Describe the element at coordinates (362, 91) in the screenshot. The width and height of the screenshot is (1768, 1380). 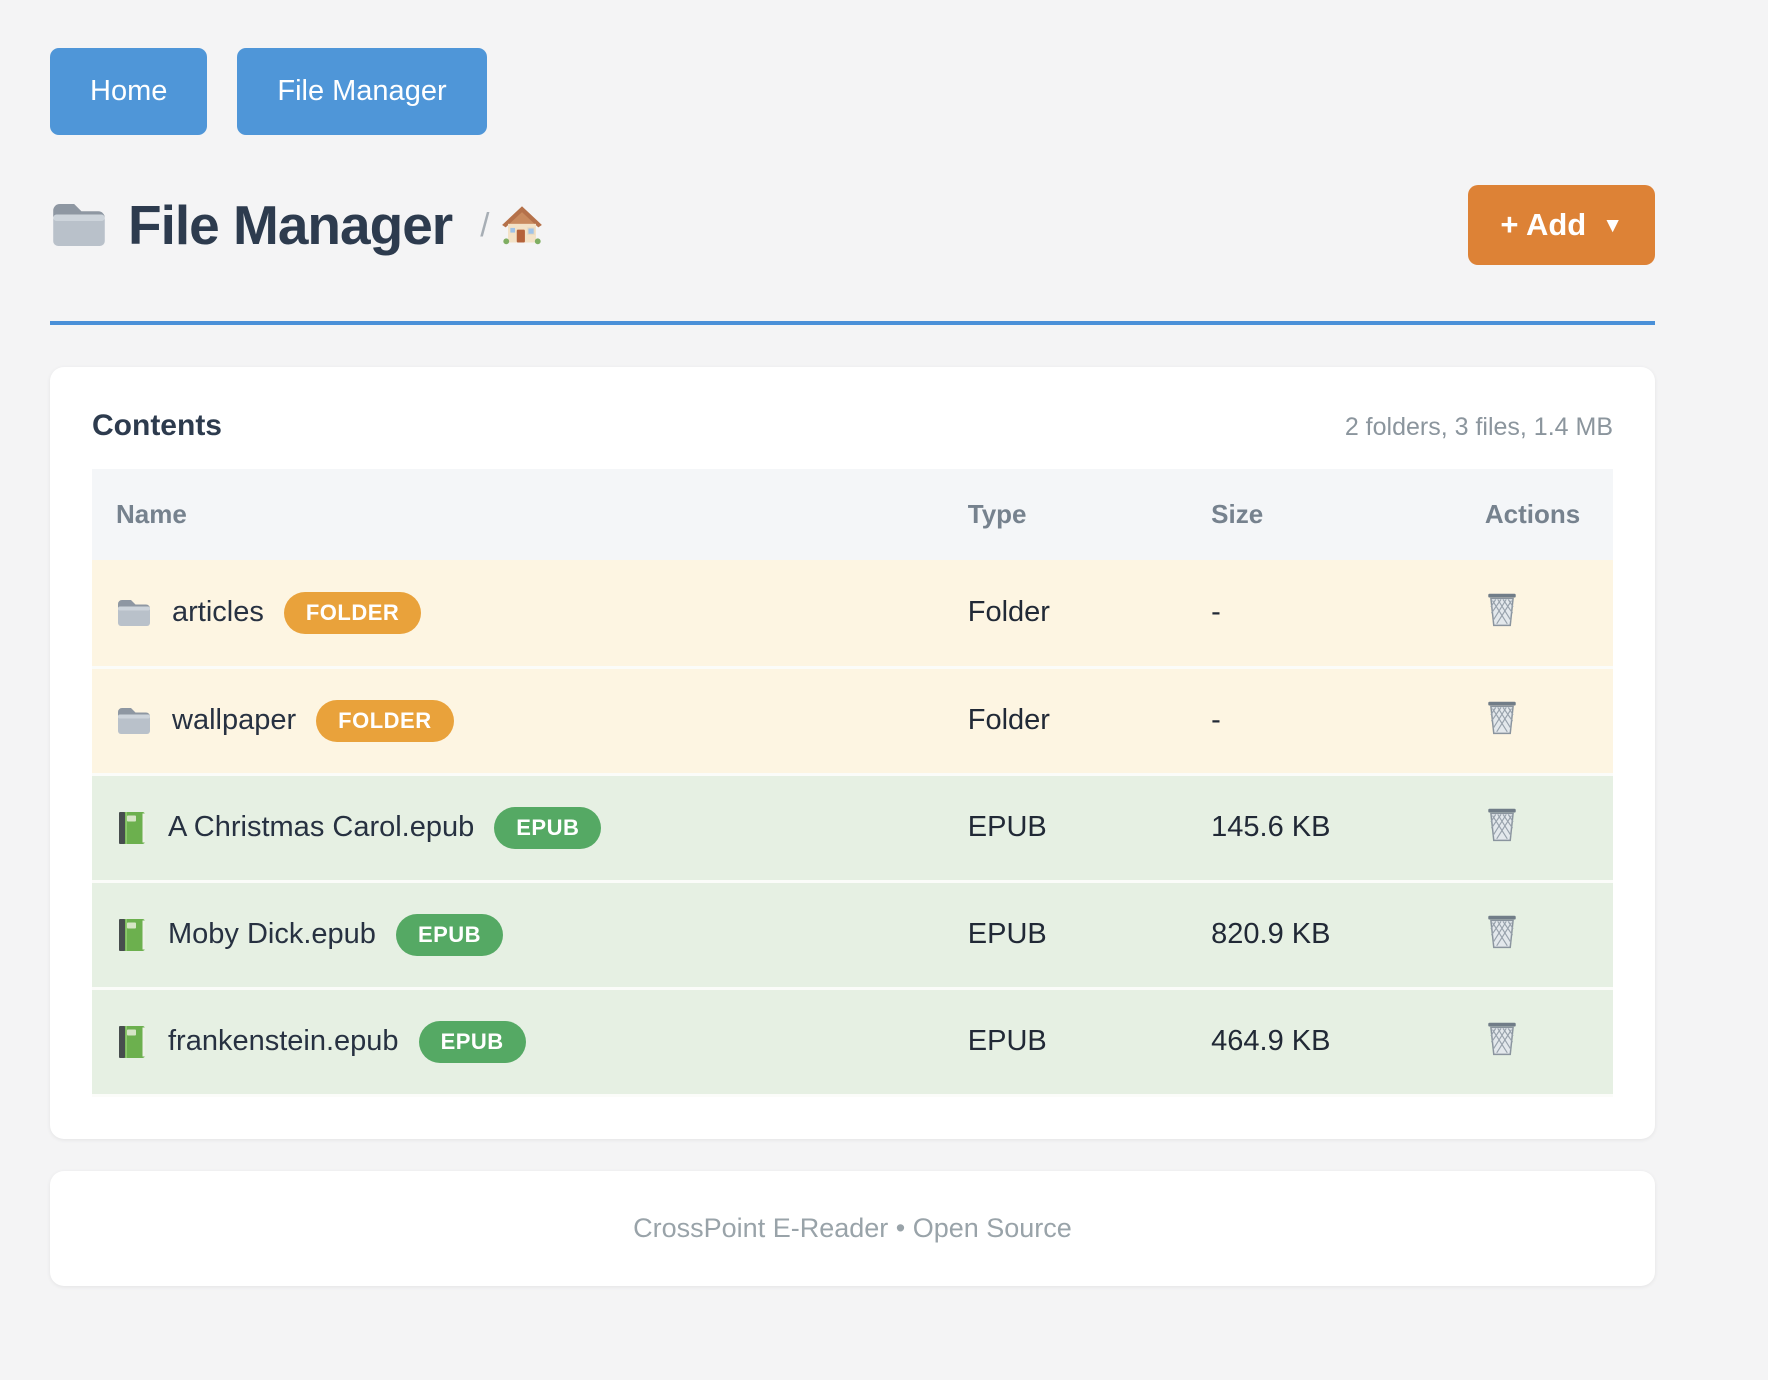
I see `file-manager-button: File Manager` at that location.